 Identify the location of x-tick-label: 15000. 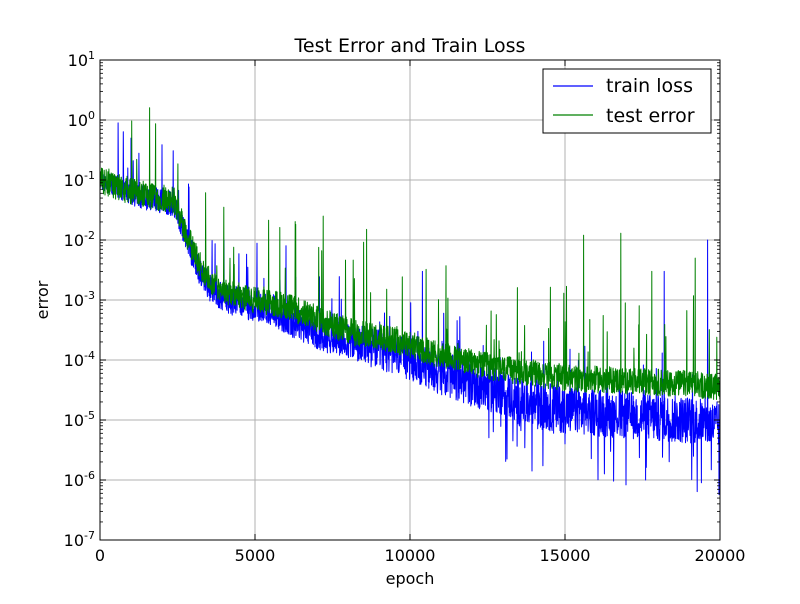
(565, 555).